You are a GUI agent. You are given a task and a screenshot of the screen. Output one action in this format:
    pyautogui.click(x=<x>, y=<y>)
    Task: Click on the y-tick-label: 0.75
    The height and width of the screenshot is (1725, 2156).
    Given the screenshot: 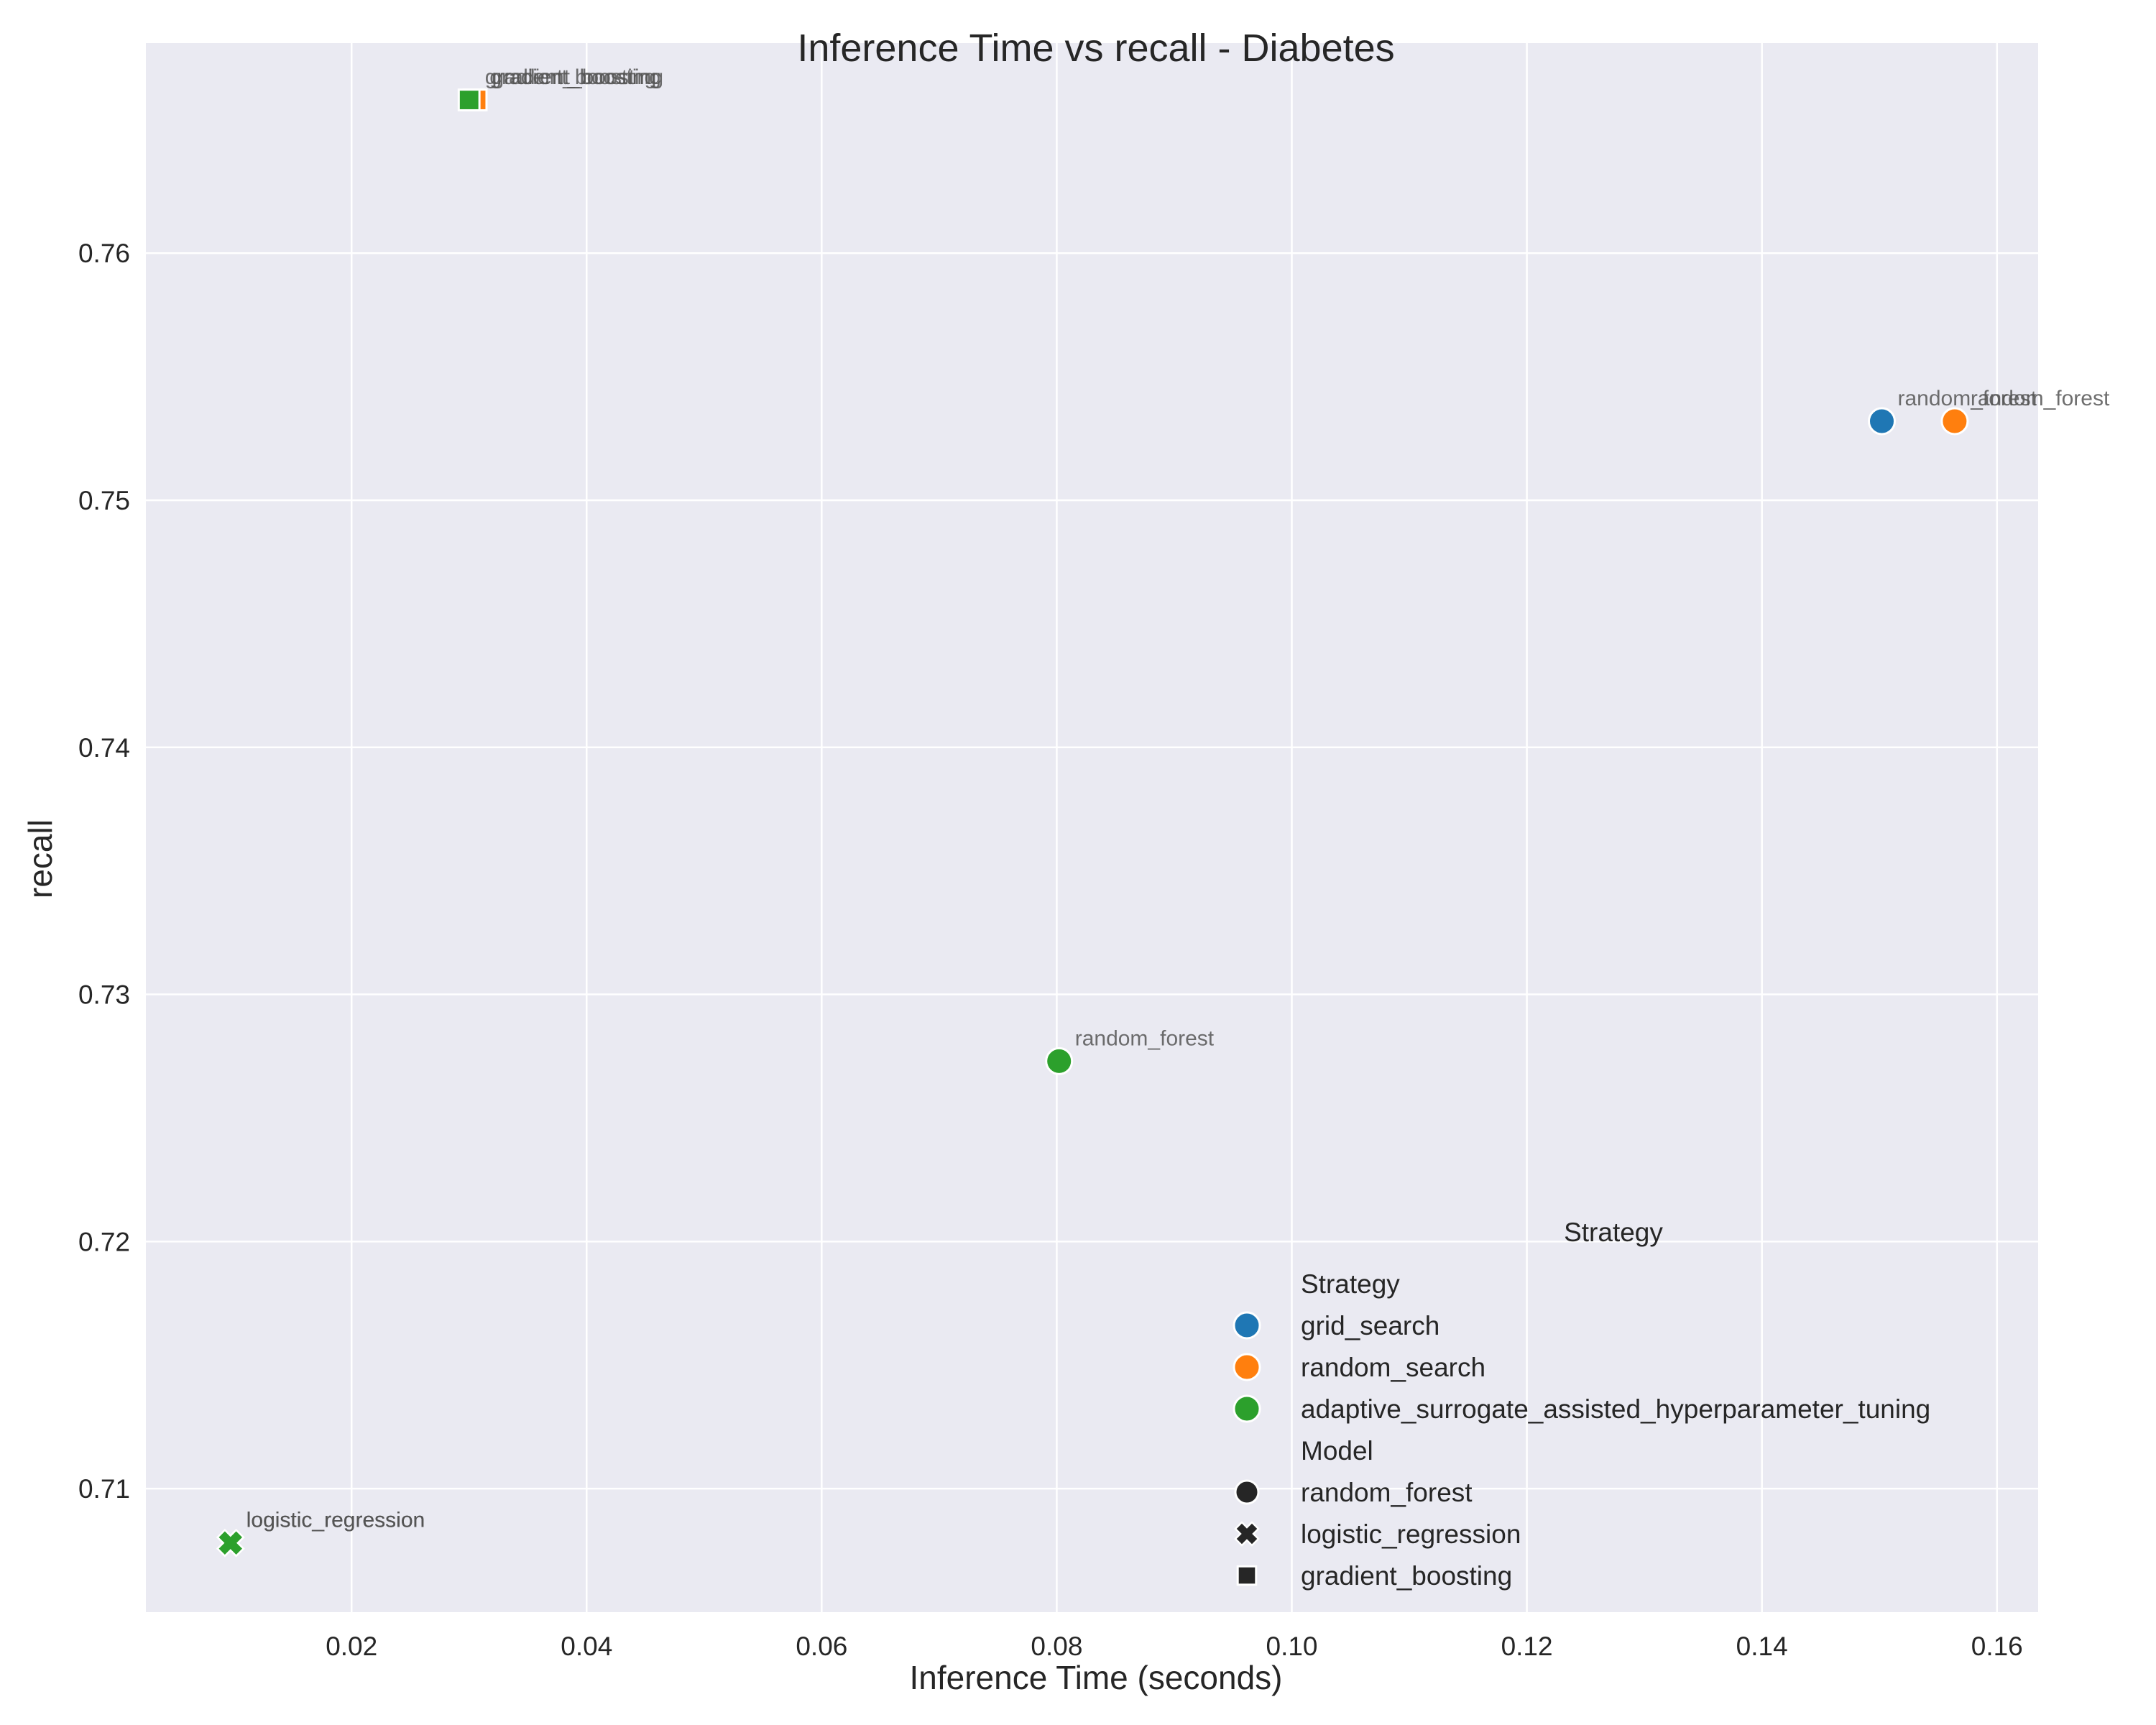 What is the action you would take?
    pyautogui.click(x=104, y=500)
    